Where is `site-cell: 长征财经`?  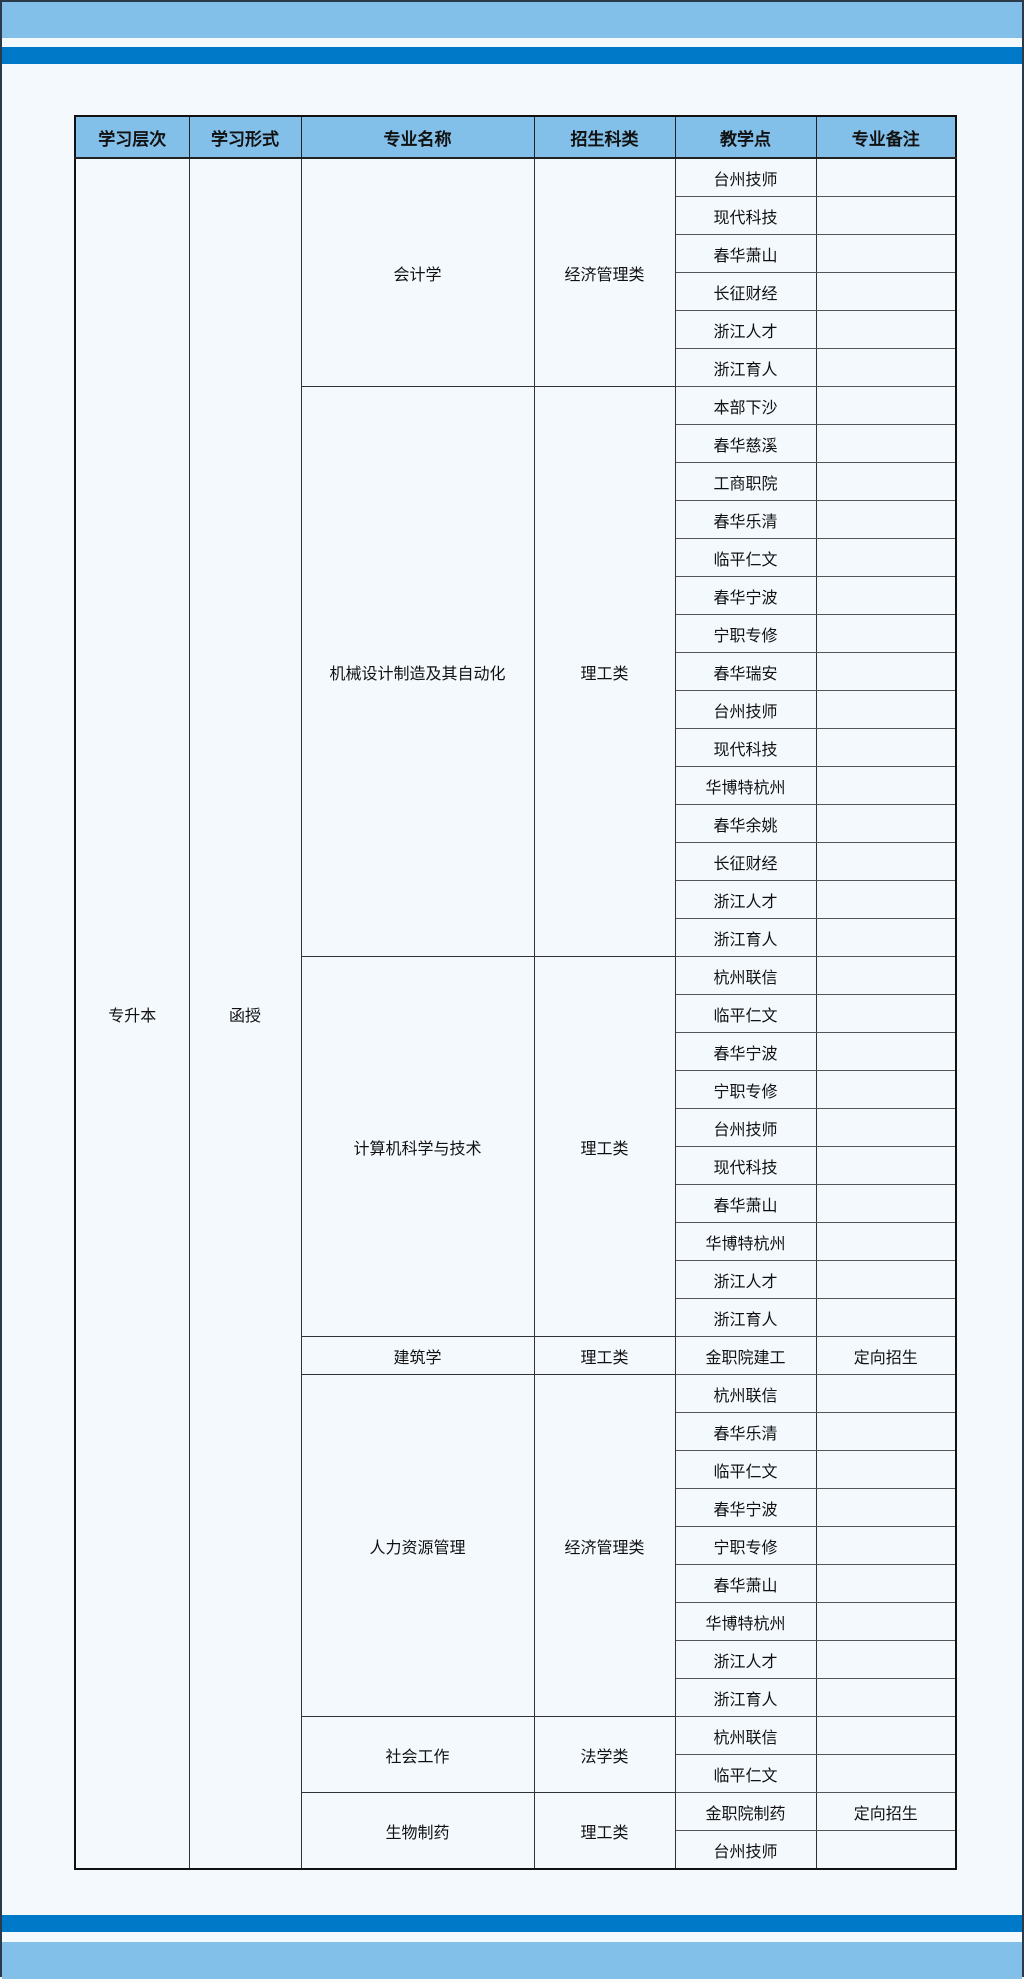 site-cell: 长征财经 is located at coordinates (745, 291).